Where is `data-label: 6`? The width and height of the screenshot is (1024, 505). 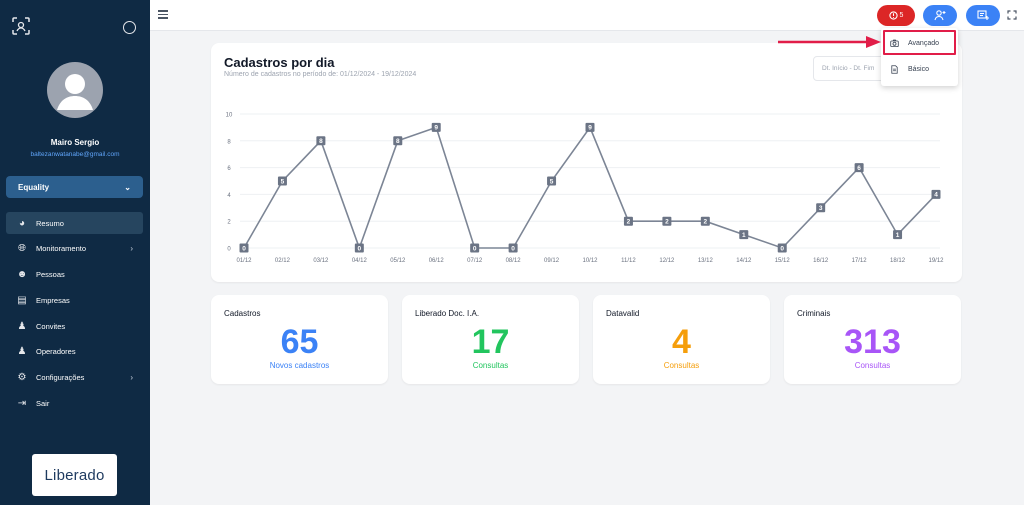 data-label: 6 is located at coordinates (859, 168).